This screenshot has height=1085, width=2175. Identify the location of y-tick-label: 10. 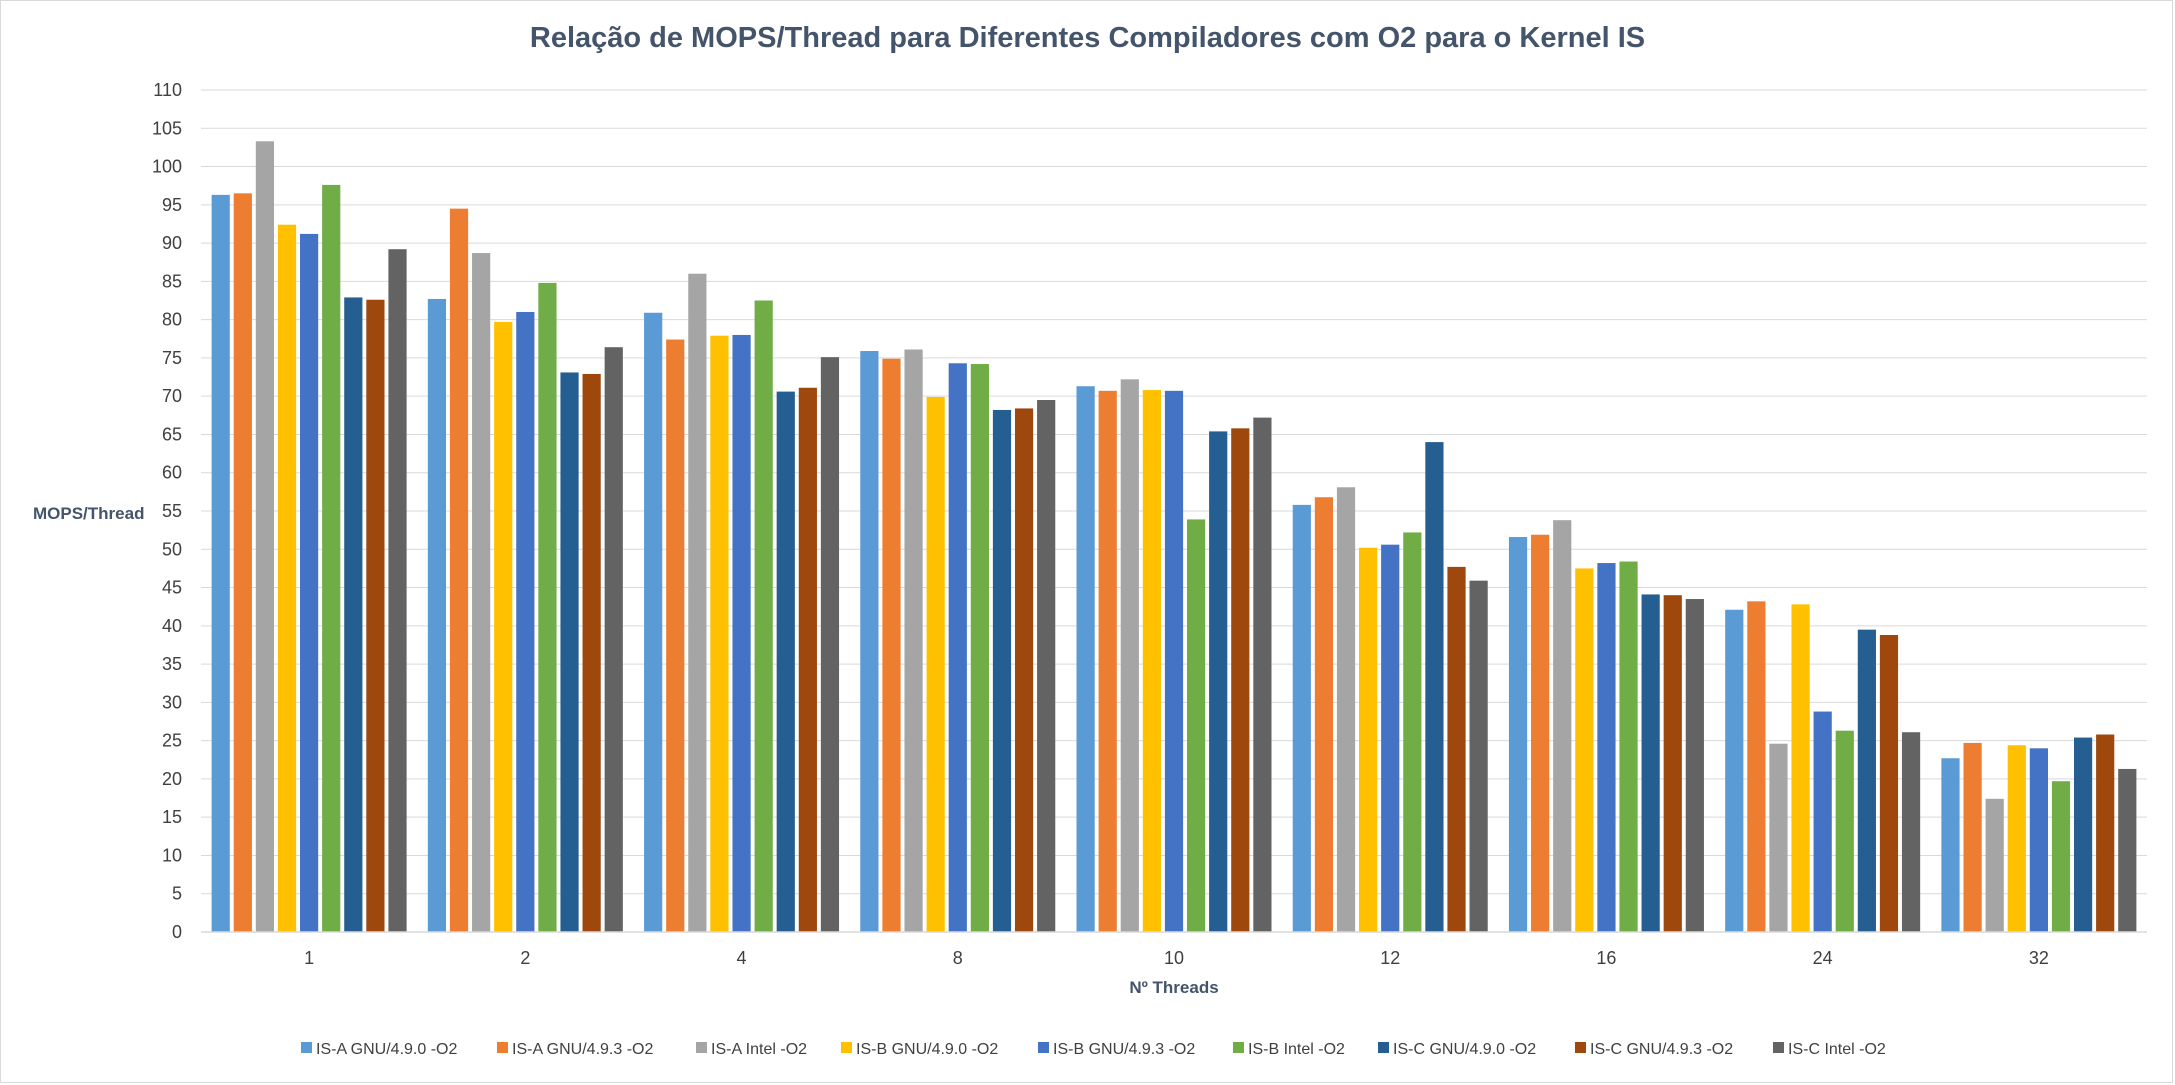
(172, 855).